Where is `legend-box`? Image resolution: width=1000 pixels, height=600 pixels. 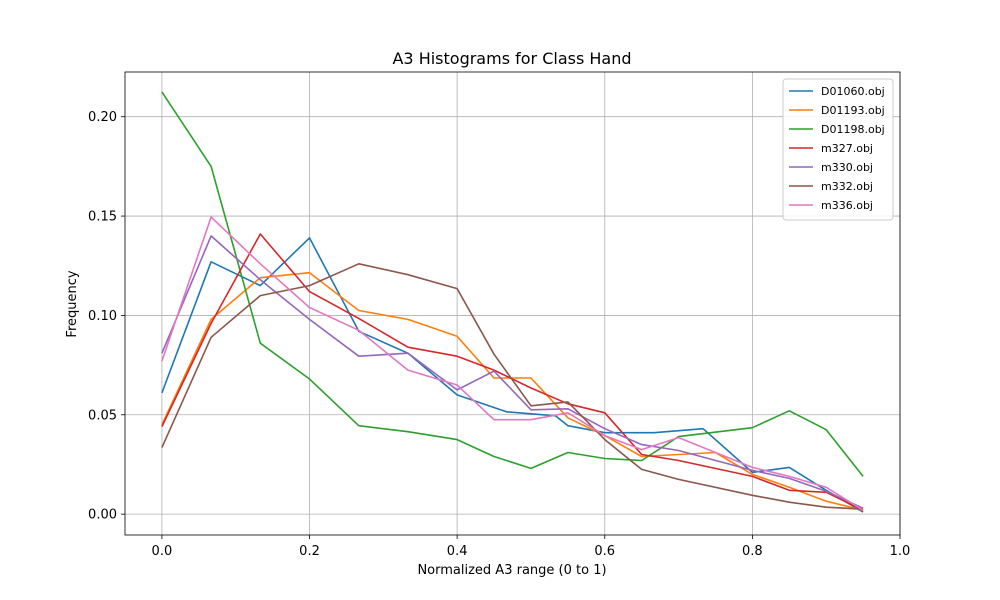
legend-box is located at coordinates (838, 149).